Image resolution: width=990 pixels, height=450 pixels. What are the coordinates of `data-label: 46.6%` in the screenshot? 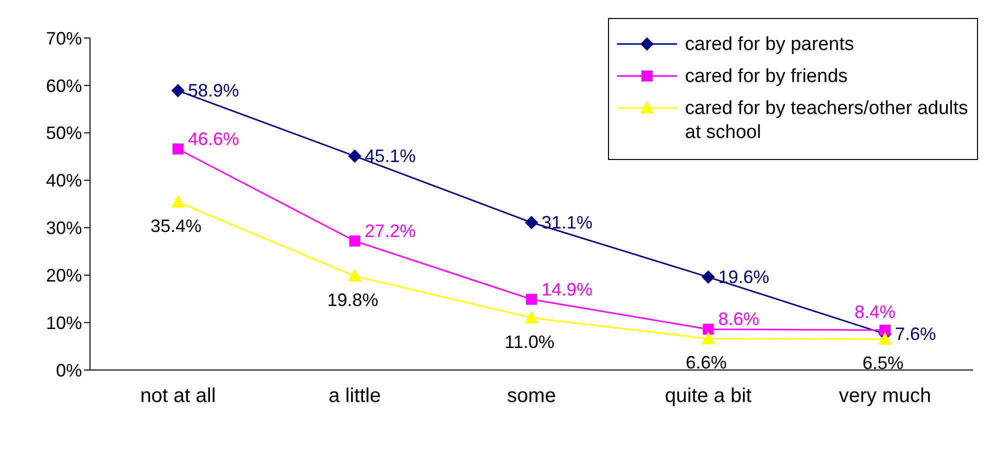 It's located at (214, 138).